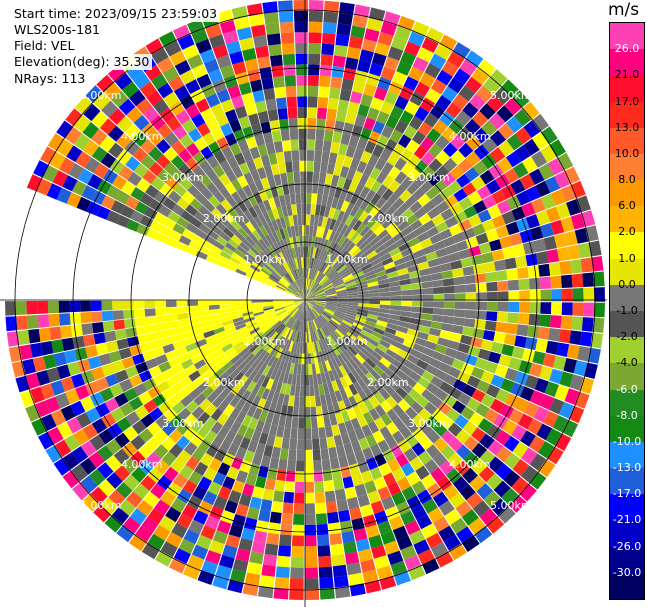 This screenshot has height=607, width=647. What do you see at coordinates (429, 177) in the screenshot?
I see `range-ring-label: 3.00km` at bounding box center [429, 177].